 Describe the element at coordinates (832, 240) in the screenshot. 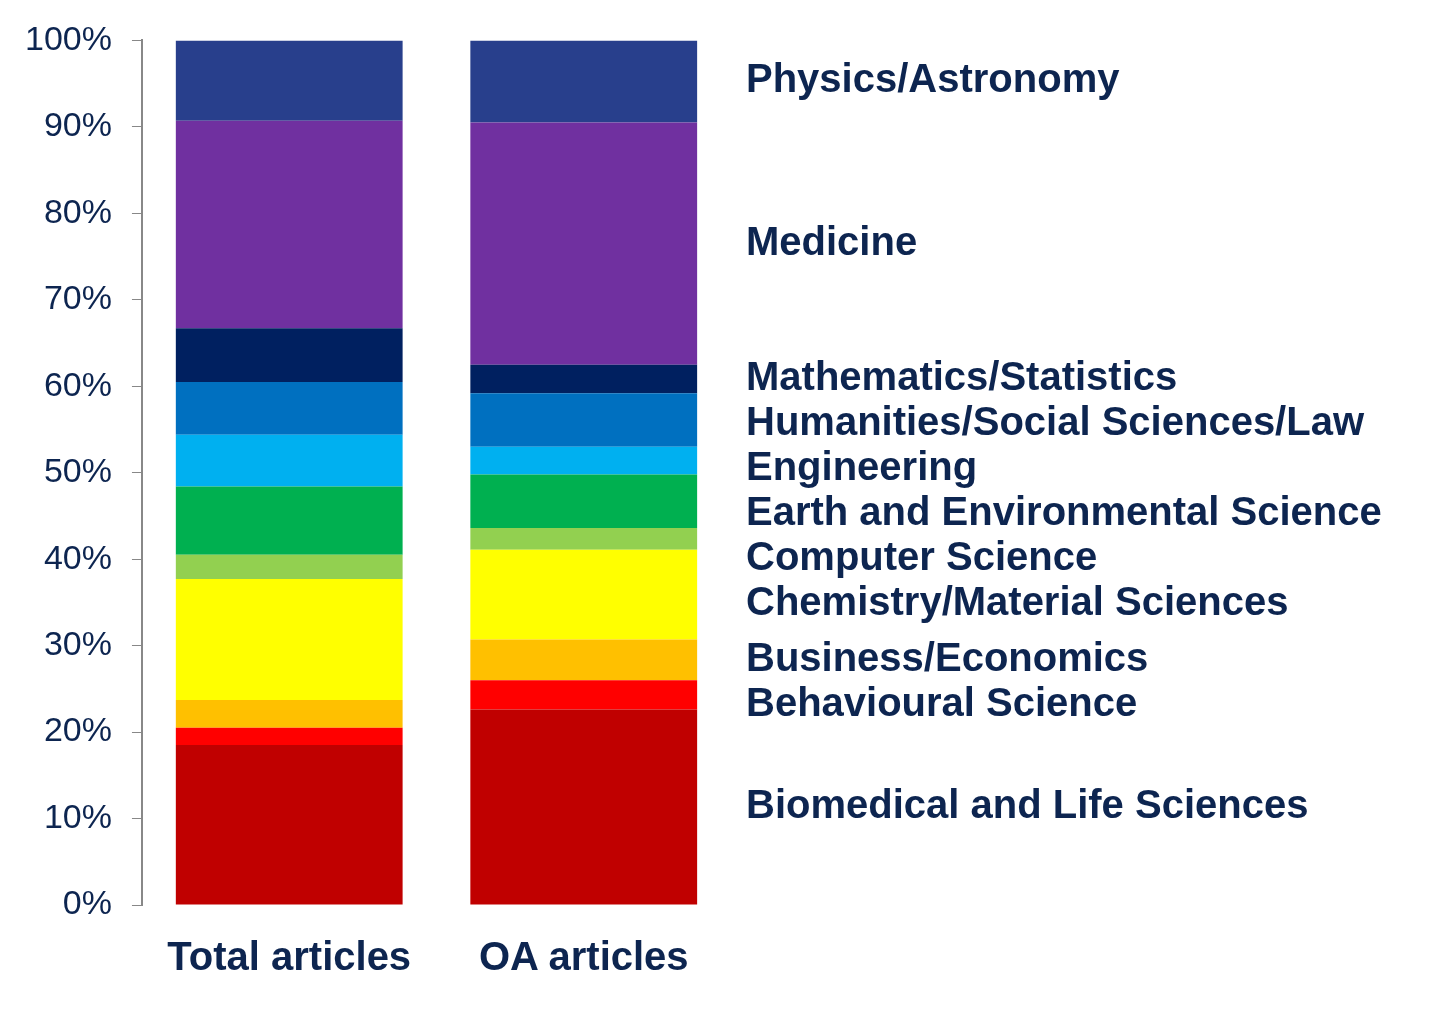

I see `series-label: Medicine` at that location.